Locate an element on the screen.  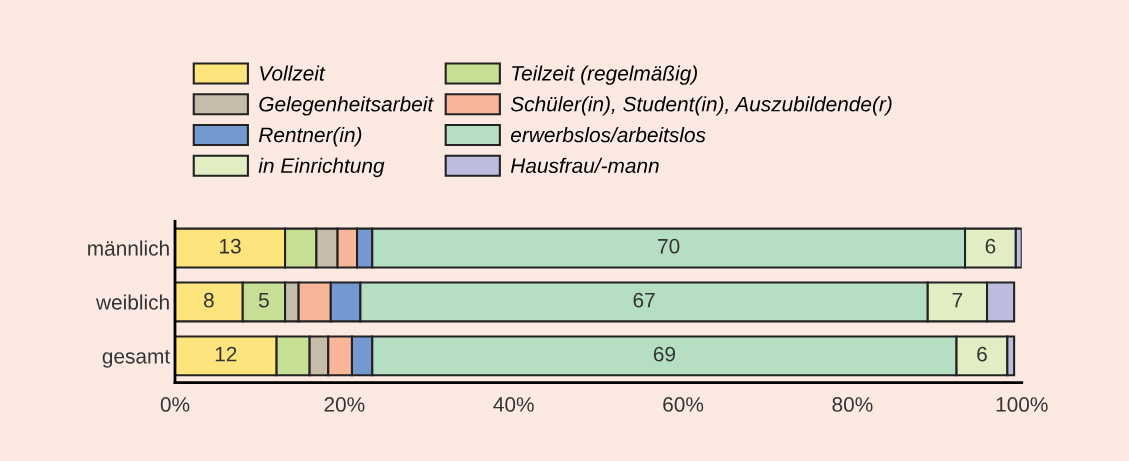
data-label: 69 is located at coordinates (664, 354).